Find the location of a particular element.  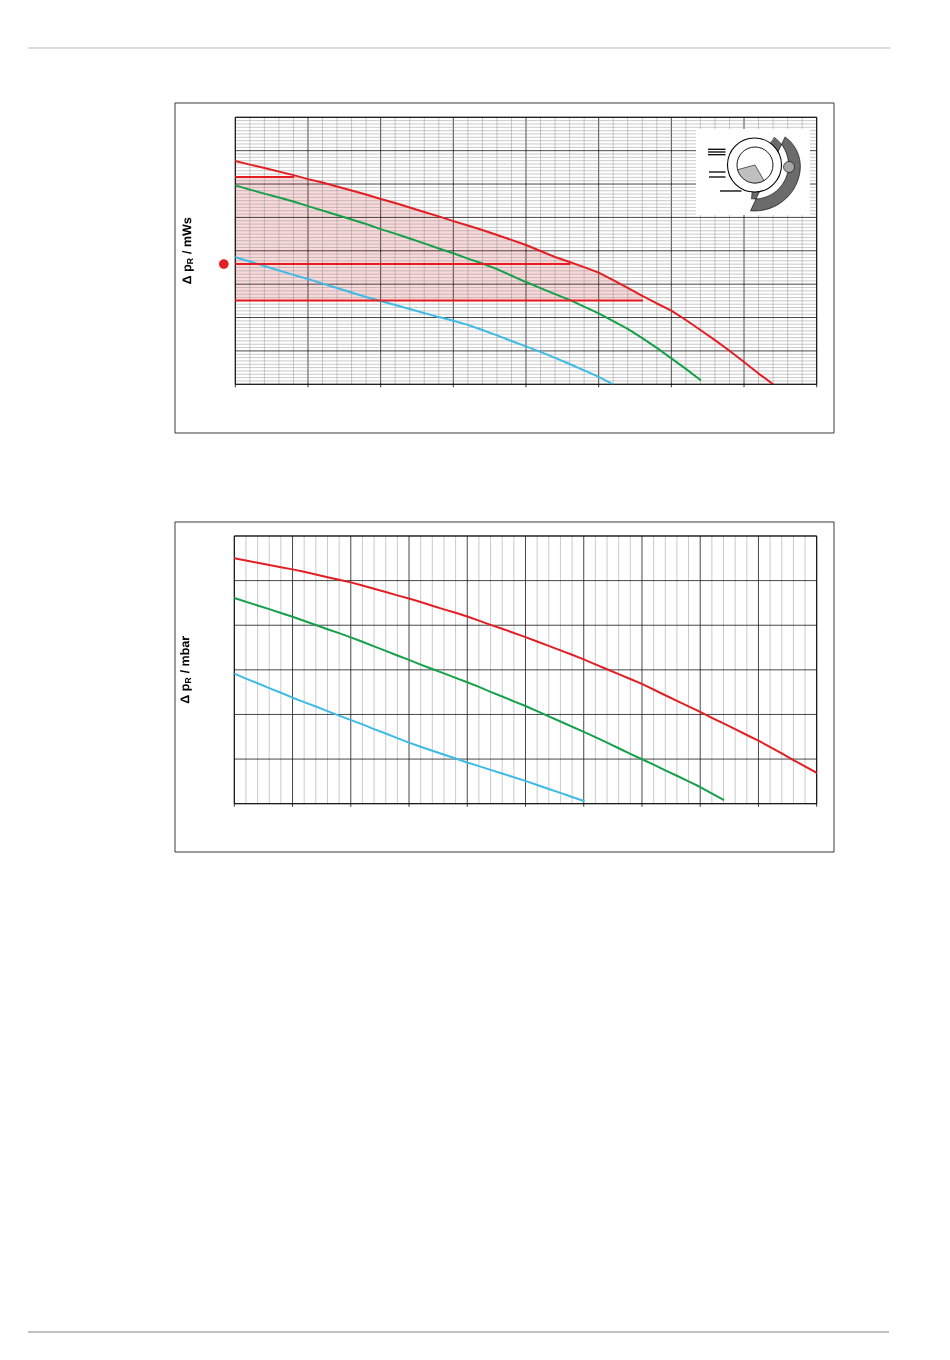

y-axis-title: Δ p$_{R}$ / mbar is located at coordinates (186, 670).